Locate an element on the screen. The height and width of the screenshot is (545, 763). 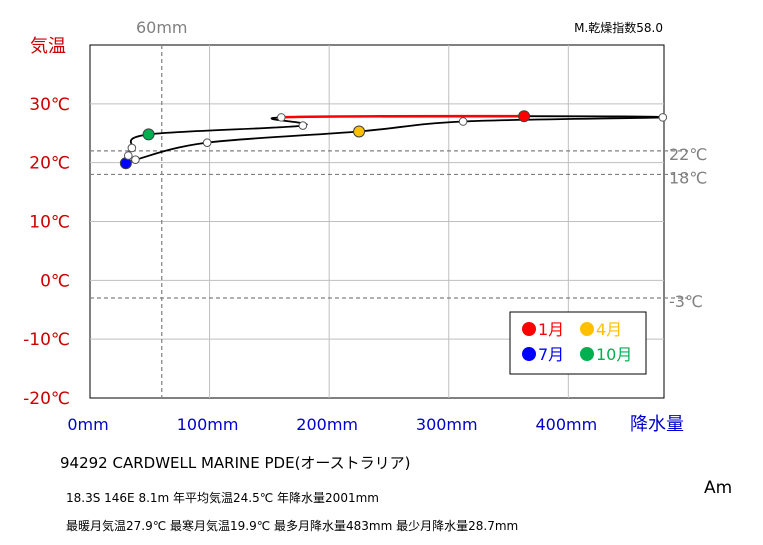
dryness-index-label: M.乾燥指数58.0 is located at coordinates (618, 27).